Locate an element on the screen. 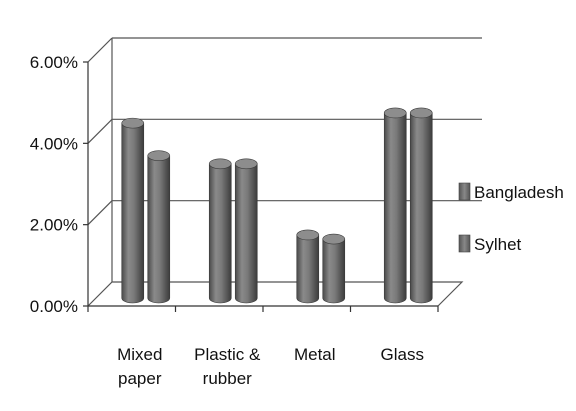 The width and height of the screenshot is (576, 411). legend-label: Bangladesh is located at coordinates (519, 192).